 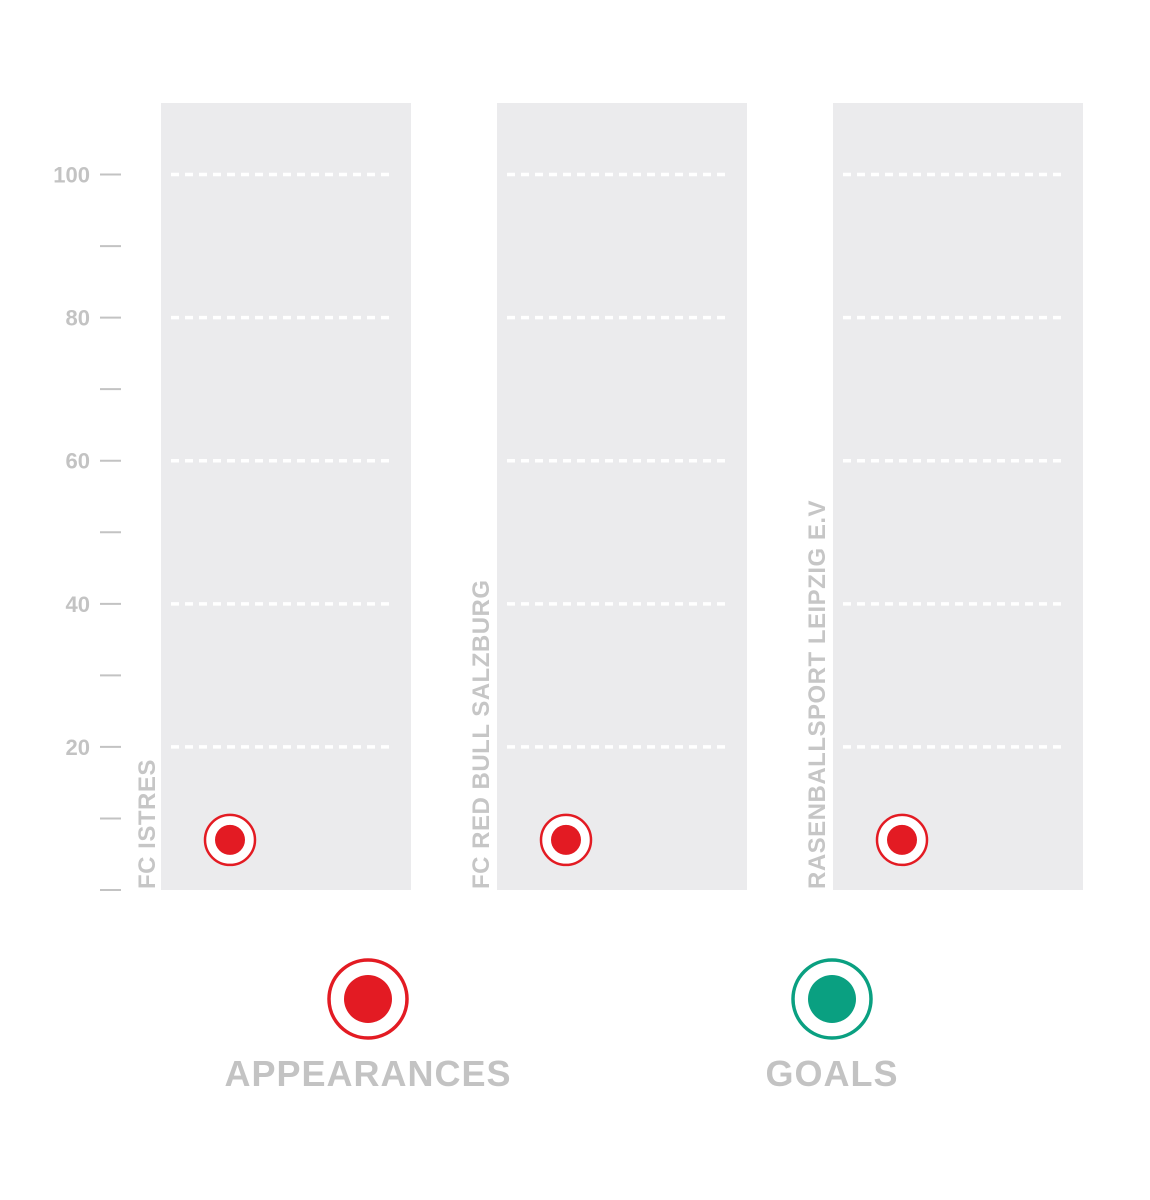 I want to click on team-label-3: RASENBALLSPORT LEIPZIG E.V, so click(x=817, y=694).